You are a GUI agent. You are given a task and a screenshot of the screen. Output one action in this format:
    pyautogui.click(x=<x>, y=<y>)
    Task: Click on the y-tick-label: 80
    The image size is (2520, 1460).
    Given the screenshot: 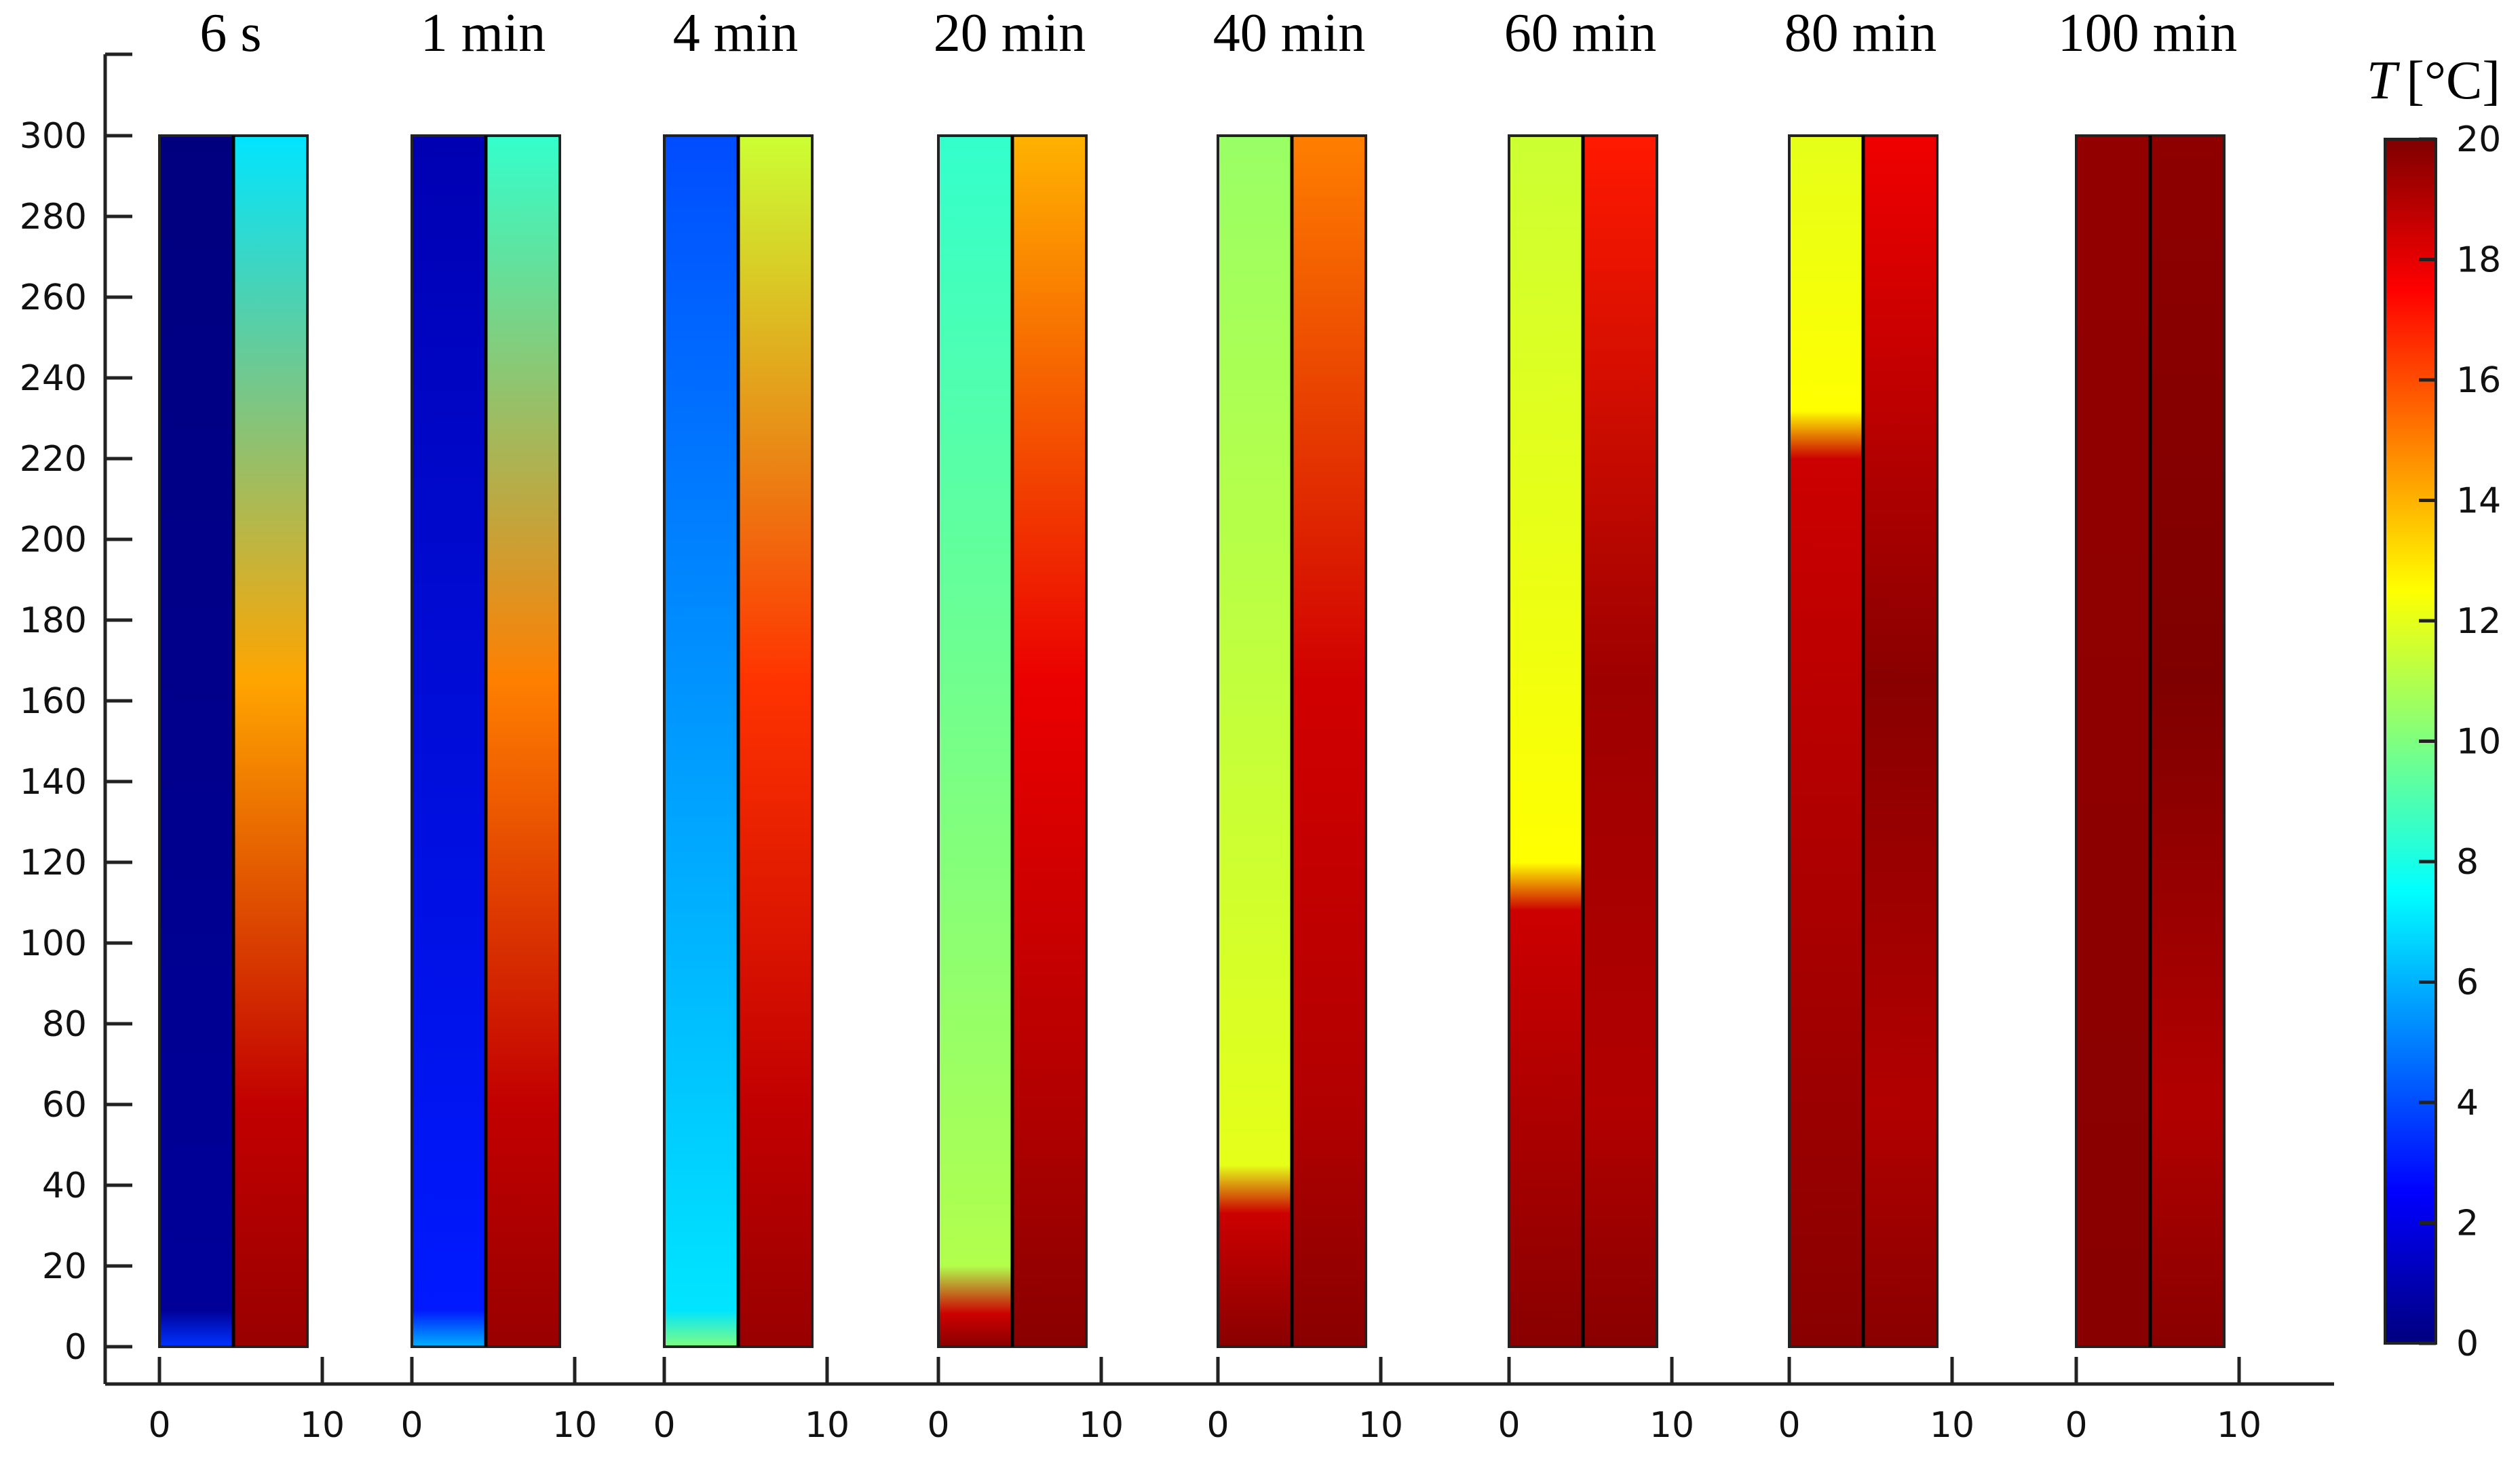 What is the action you would take?
    pyautogui.click(x=64, y=1024)
    